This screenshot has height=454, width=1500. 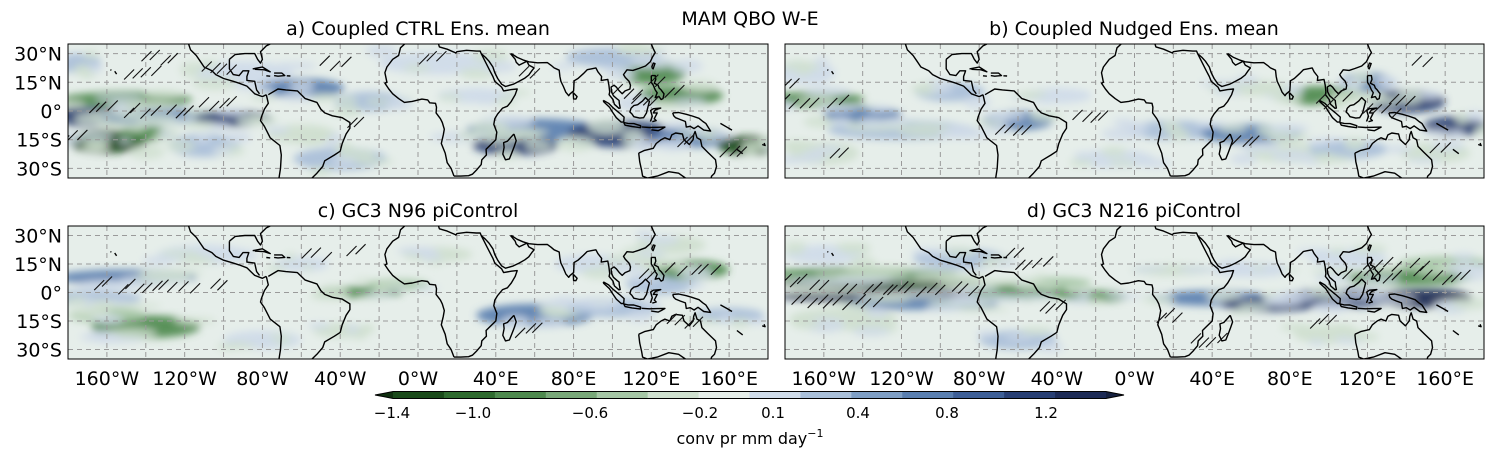 I want to click on panel-c-lat-labels: 30°N15°N0°15°S30°S, so click(x=38, y=294).